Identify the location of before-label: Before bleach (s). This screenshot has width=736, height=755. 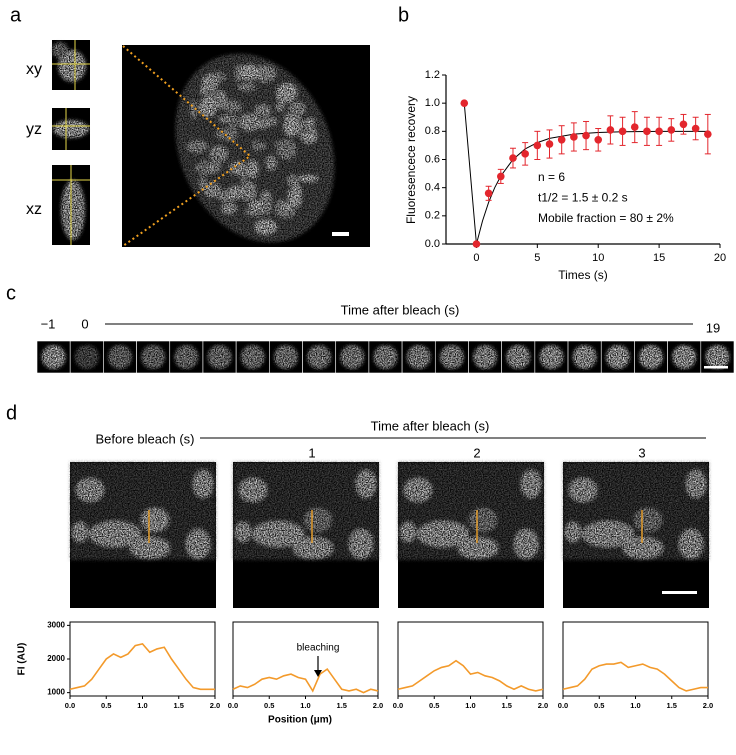
(145, 438).